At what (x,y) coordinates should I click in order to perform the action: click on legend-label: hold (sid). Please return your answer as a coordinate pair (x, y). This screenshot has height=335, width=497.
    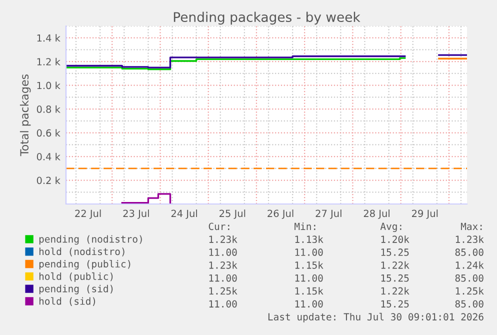
    Looking at the image, I should click on (67, 301).